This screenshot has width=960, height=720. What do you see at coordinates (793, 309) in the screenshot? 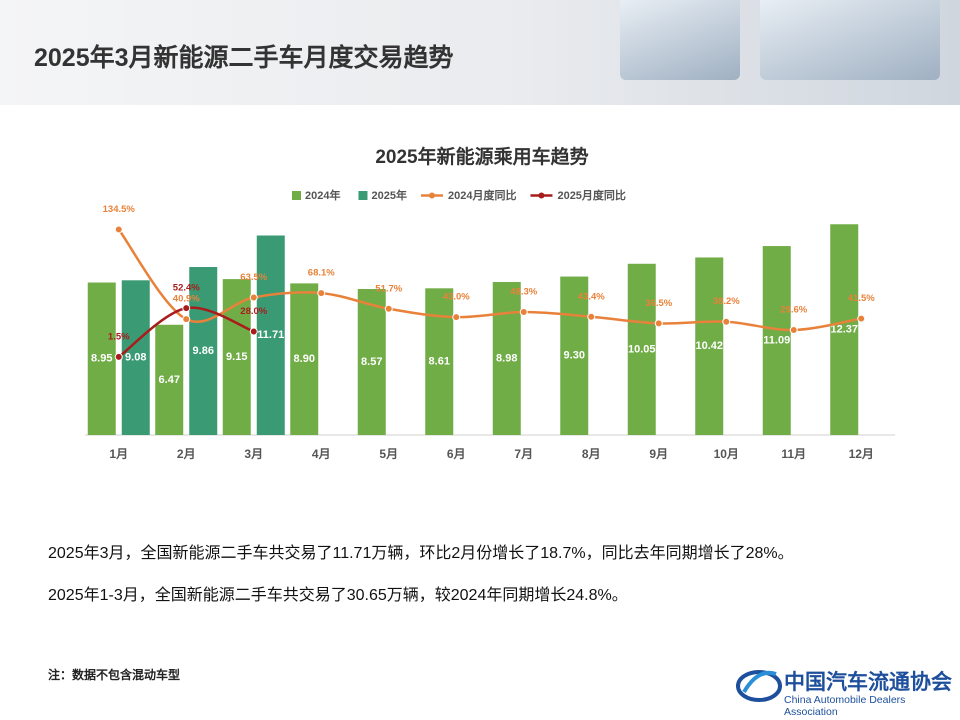
I see `line-label: 29.6%` at bounding box center [793, 309].